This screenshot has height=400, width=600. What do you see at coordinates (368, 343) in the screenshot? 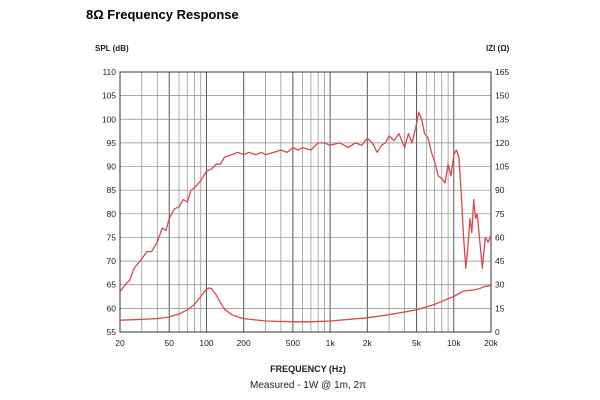
I see `x-tick-label: 2k` at bounding box center [368, 343].